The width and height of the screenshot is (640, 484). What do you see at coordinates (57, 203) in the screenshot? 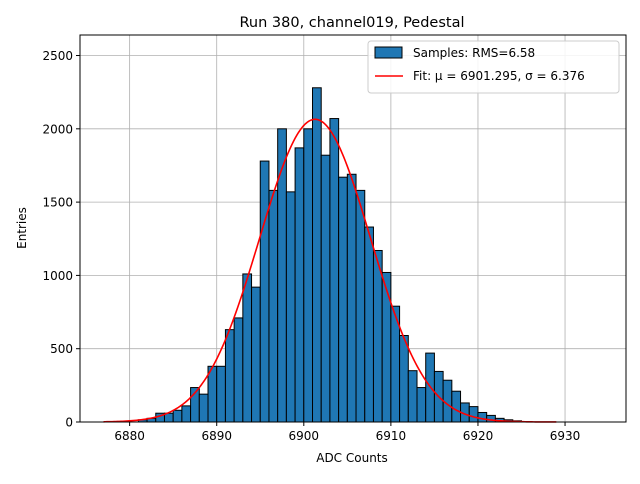
I see `y-tick-label: 1500` at bounding box center [57, 203].